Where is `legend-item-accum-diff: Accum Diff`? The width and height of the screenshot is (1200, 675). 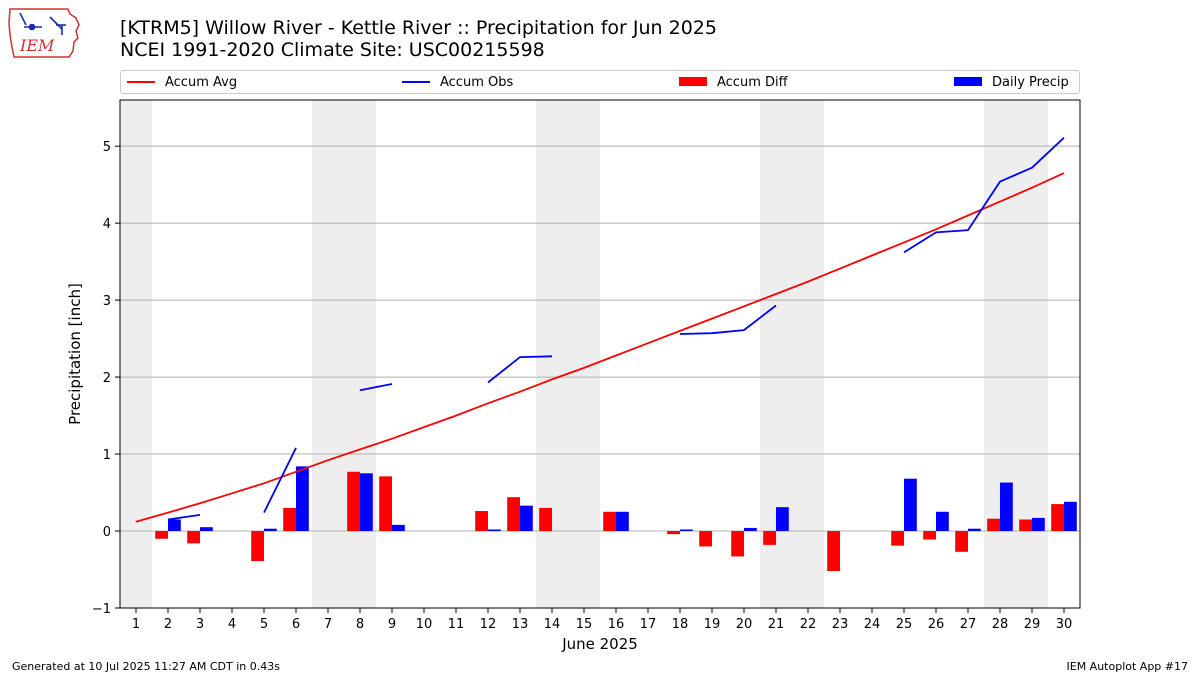
legend-item-accum-diff: Accum Diff is located at coordinates (733, 83).